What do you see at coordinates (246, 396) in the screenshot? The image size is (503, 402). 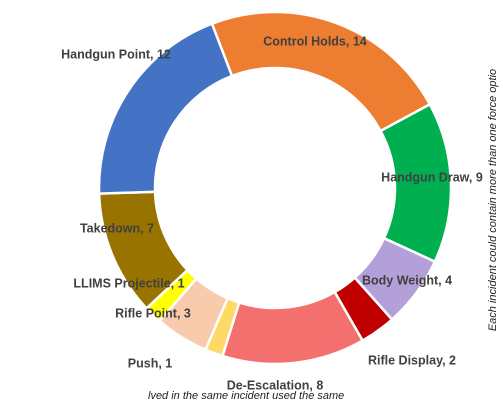 I see `bottom-note: lved in the same incident used the same` at bounding box center [246, 396].